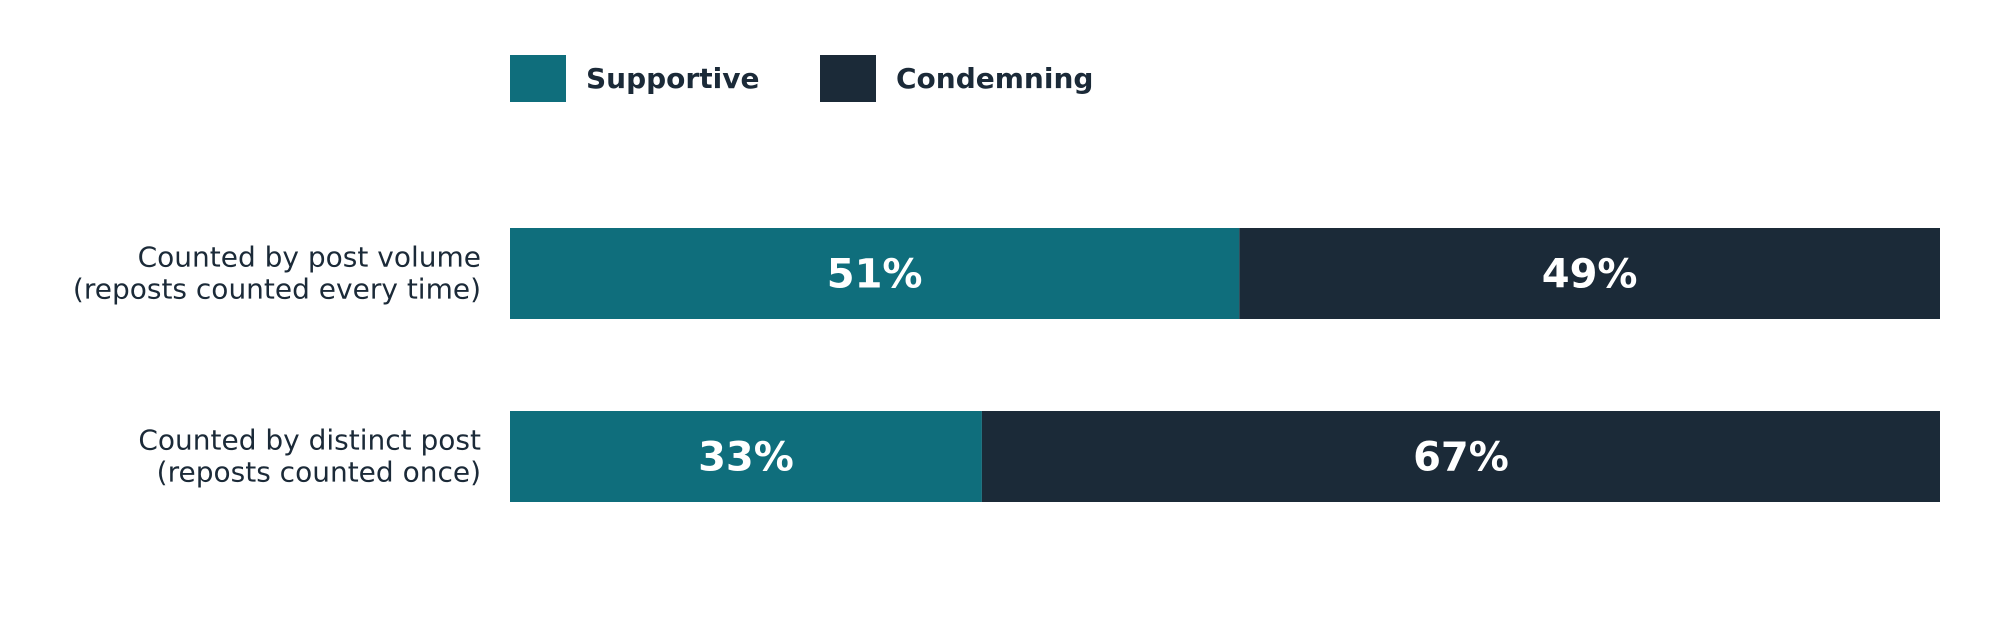 The width and height of the screenshot is (1995, 626). What do you see at coordinates (994, 78) in the screenshot?
I see `legend-label-condemning: Condemning` at bounding box center [994, 78].